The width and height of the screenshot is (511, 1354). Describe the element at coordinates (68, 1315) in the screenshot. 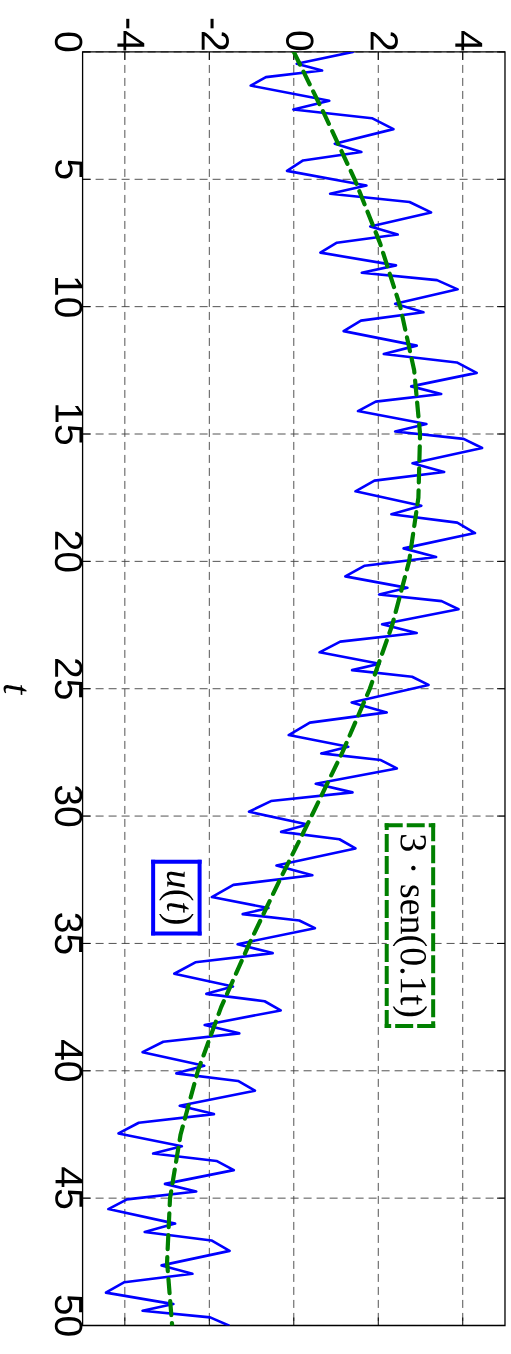

I see `y-tick-label: 50` at that location.